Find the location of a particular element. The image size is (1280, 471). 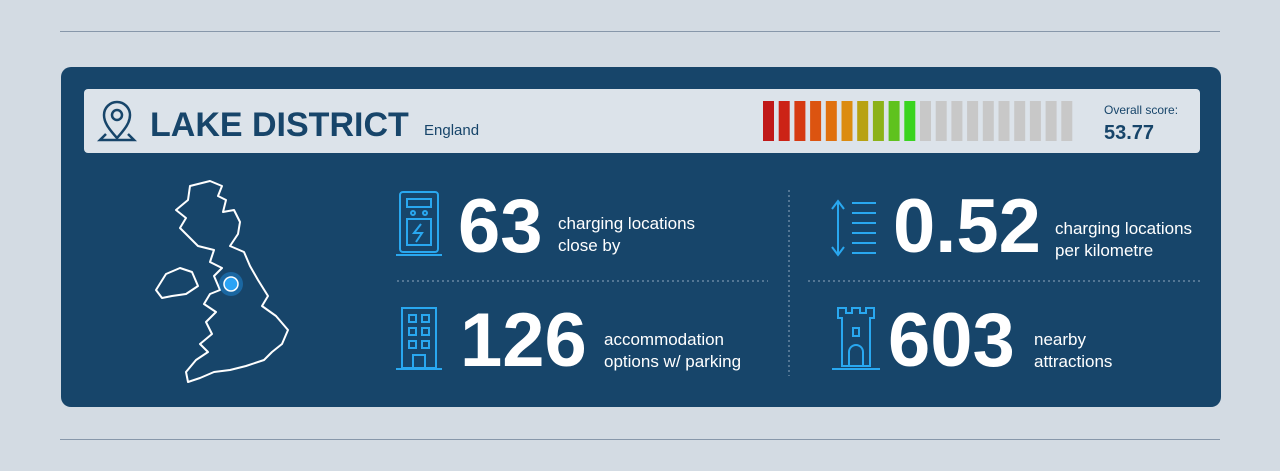

stat-number: 603 is located at coordinates (951, 340).